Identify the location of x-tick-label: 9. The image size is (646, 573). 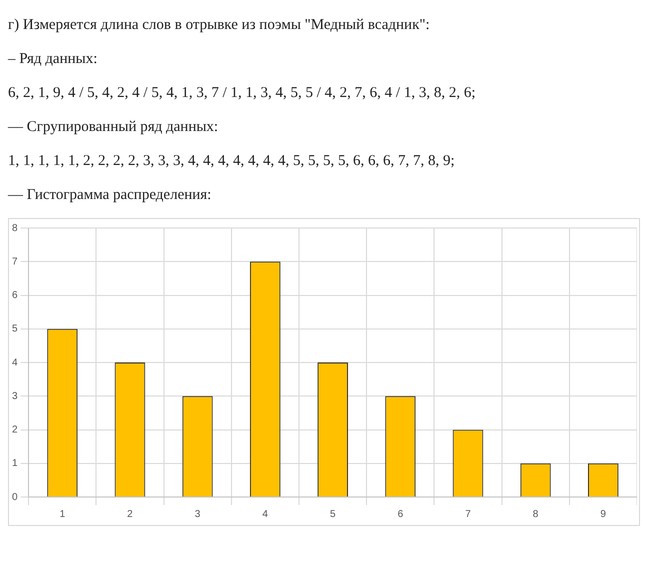
(603, 514).